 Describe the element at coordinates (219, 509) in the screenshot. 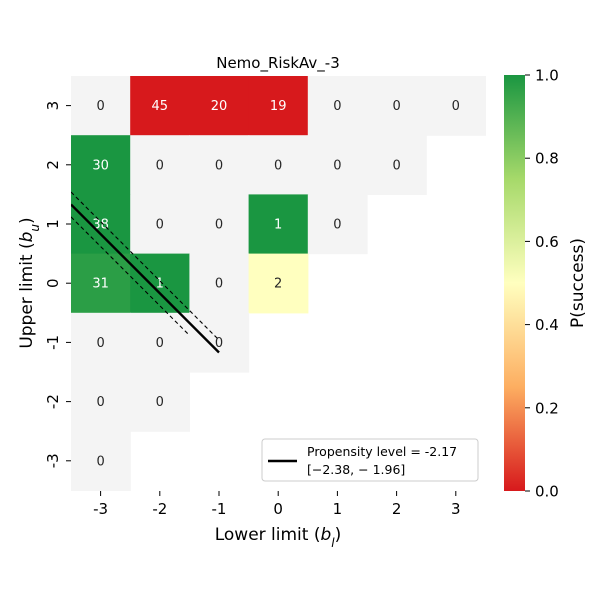

I see `x-tick-label: -1` at that location.